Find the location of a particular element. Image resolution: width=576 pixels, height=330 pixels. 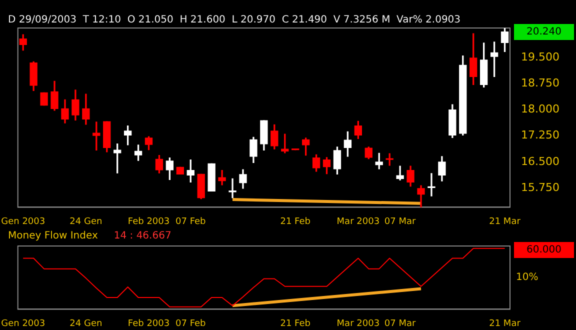

chart-subtitle: D 29/09/2003 T 12:10 O 21.050 H 21.600 L 20.970 C 21.490 V 7.3256 M Var% 2.0903 is located at coordinates (234, 20).